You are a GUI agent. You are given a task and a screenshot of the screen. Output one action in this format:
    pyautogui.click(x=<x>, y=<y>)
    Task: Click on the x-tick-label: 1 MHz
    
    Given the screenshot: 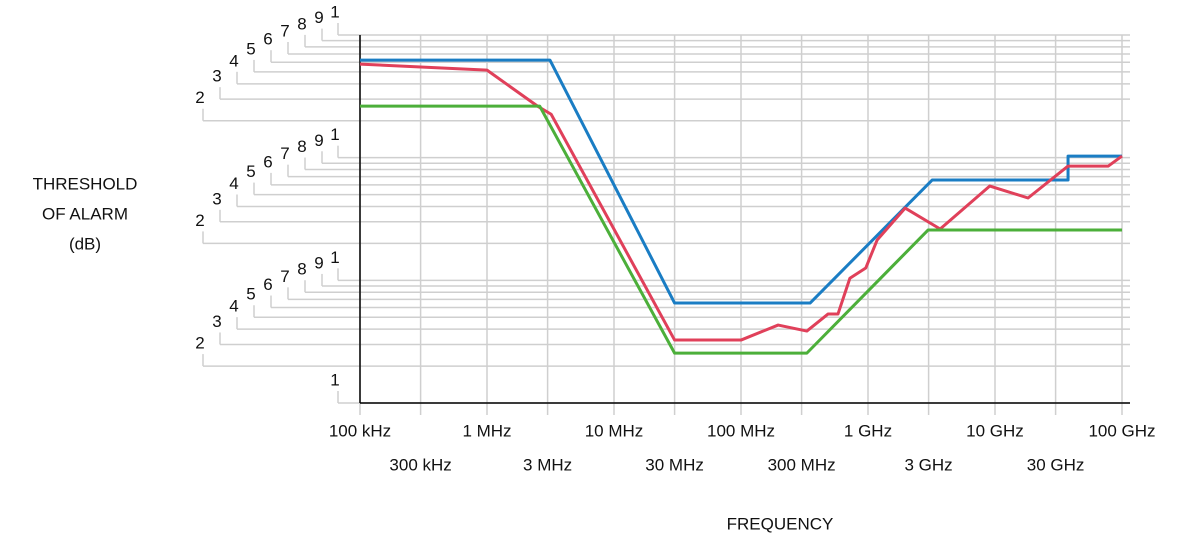 What is the action you would take?
    pyautogui.click(x=486, y=430)
    